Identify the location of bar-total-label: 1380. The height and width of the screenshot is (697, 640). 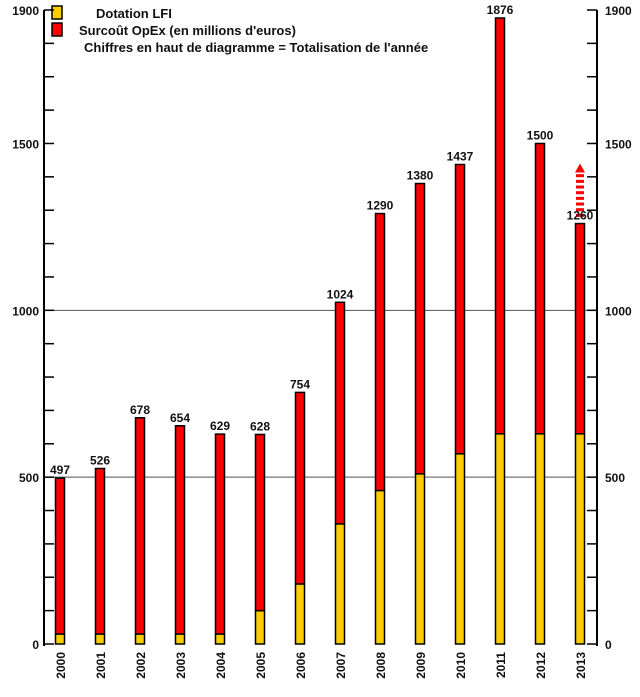
(420, 176).